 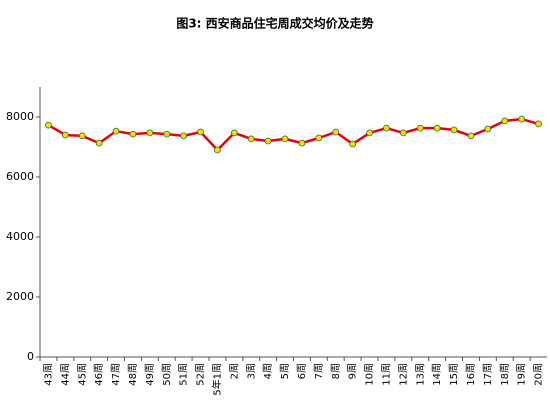 I want to click on x-tick-label: 2周, so click(x=234, y=371).